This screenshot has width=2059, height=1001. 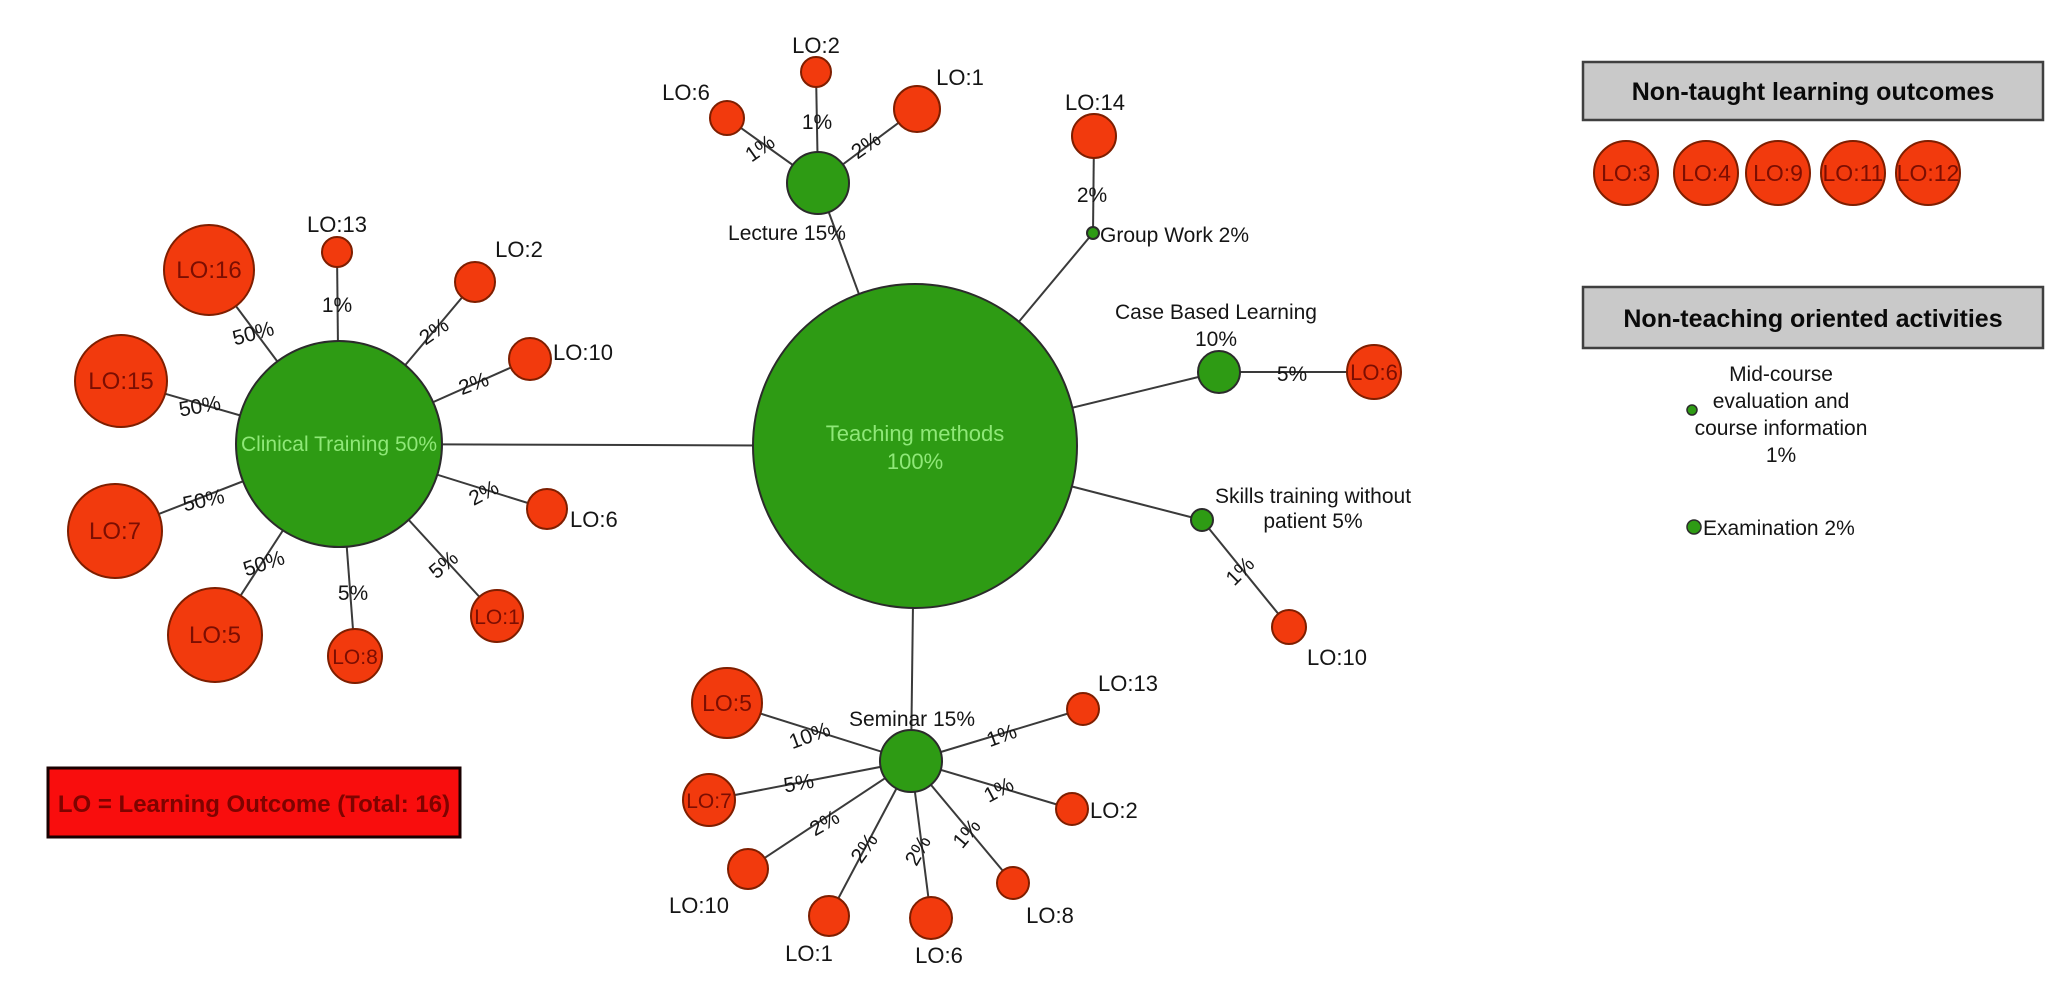 I want to click on non-taught-outcome-label-lo4: LO:4, so click(x=1706, y=173).